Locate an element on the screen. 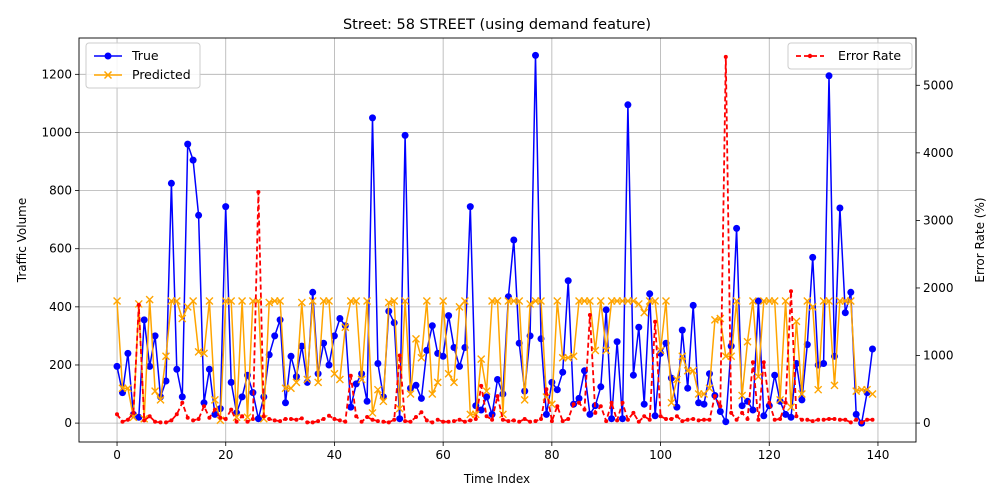 This screenshot has height=500, width=1000. x-tick-label: 100 is located at coordinates (660, 455).